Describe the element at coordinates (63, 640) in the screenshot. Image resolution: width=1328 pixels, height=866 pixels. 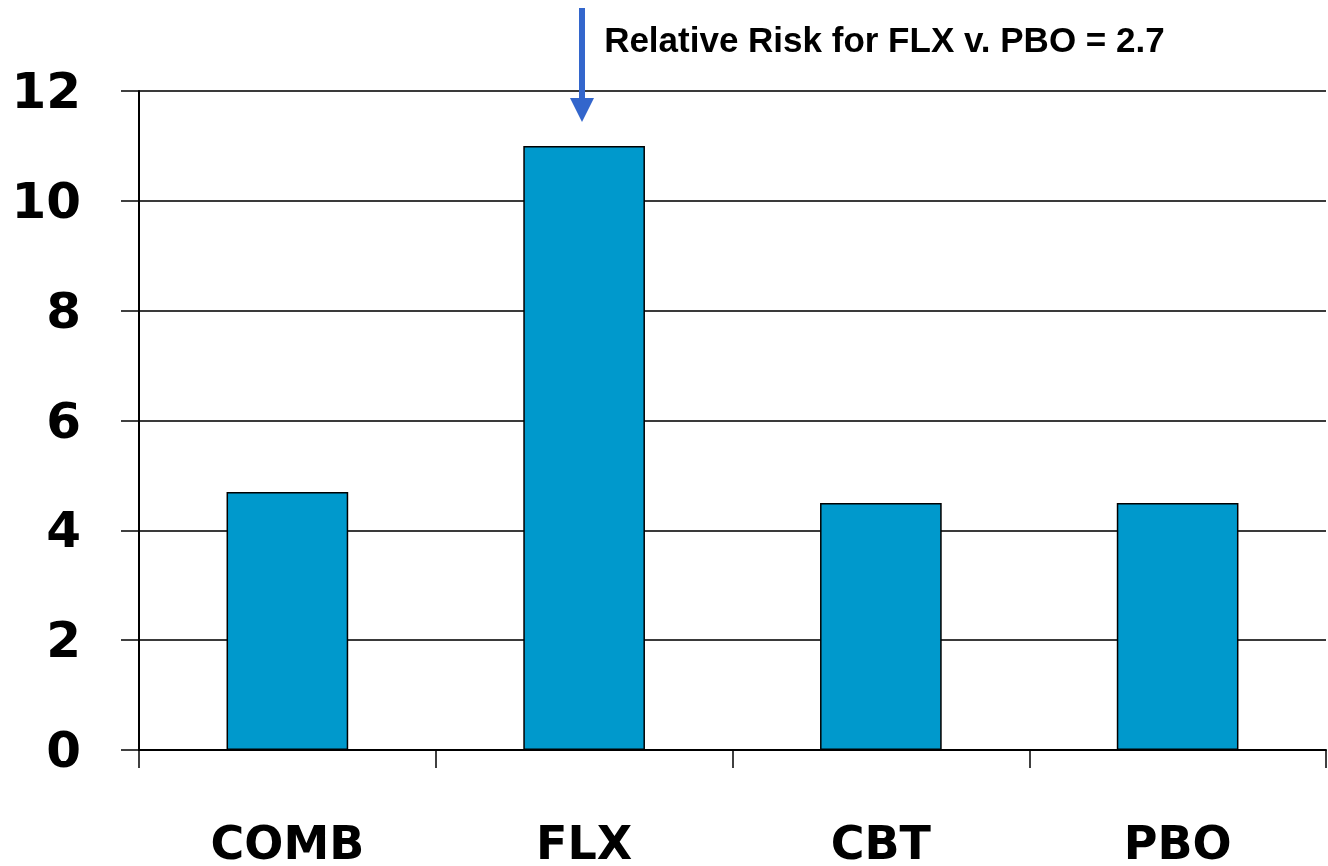
I see `y-tick-label: 2` at that location.